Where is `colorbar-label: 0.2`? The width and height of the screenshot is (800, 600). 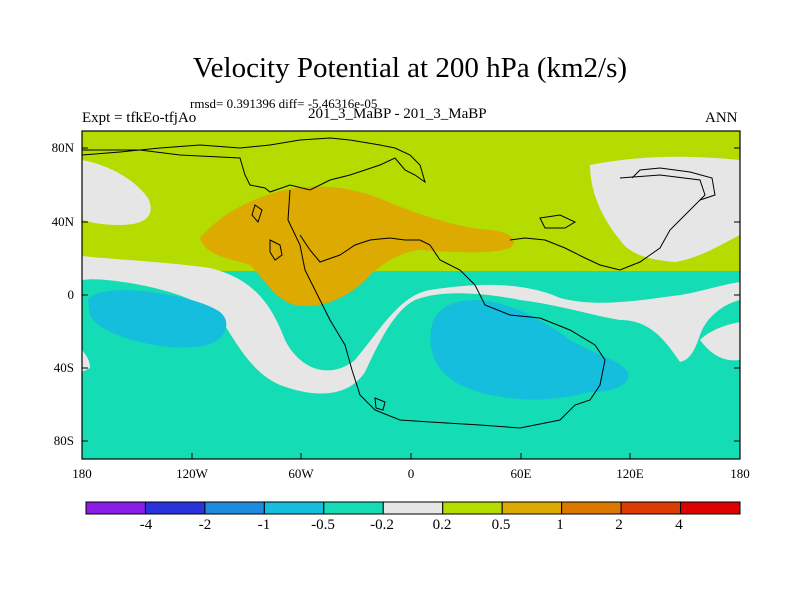 colorbar-label: 0.2 is located at coordinates (442, 525).